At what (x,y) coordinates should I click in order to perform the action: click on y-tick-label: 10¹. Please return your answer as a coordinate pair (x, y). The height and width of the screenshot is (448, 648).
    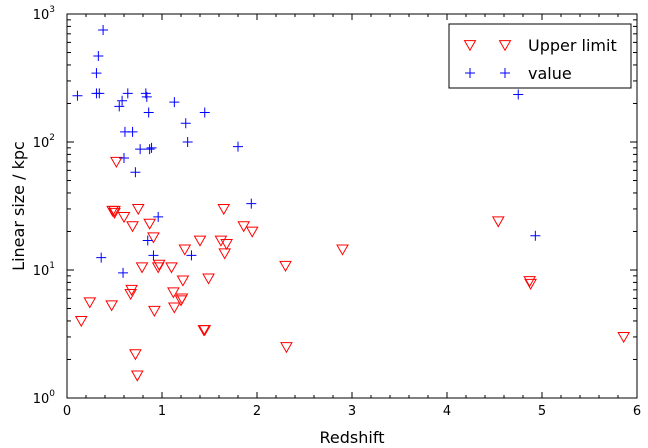
    Looking at the image, I should click on (44, 270).